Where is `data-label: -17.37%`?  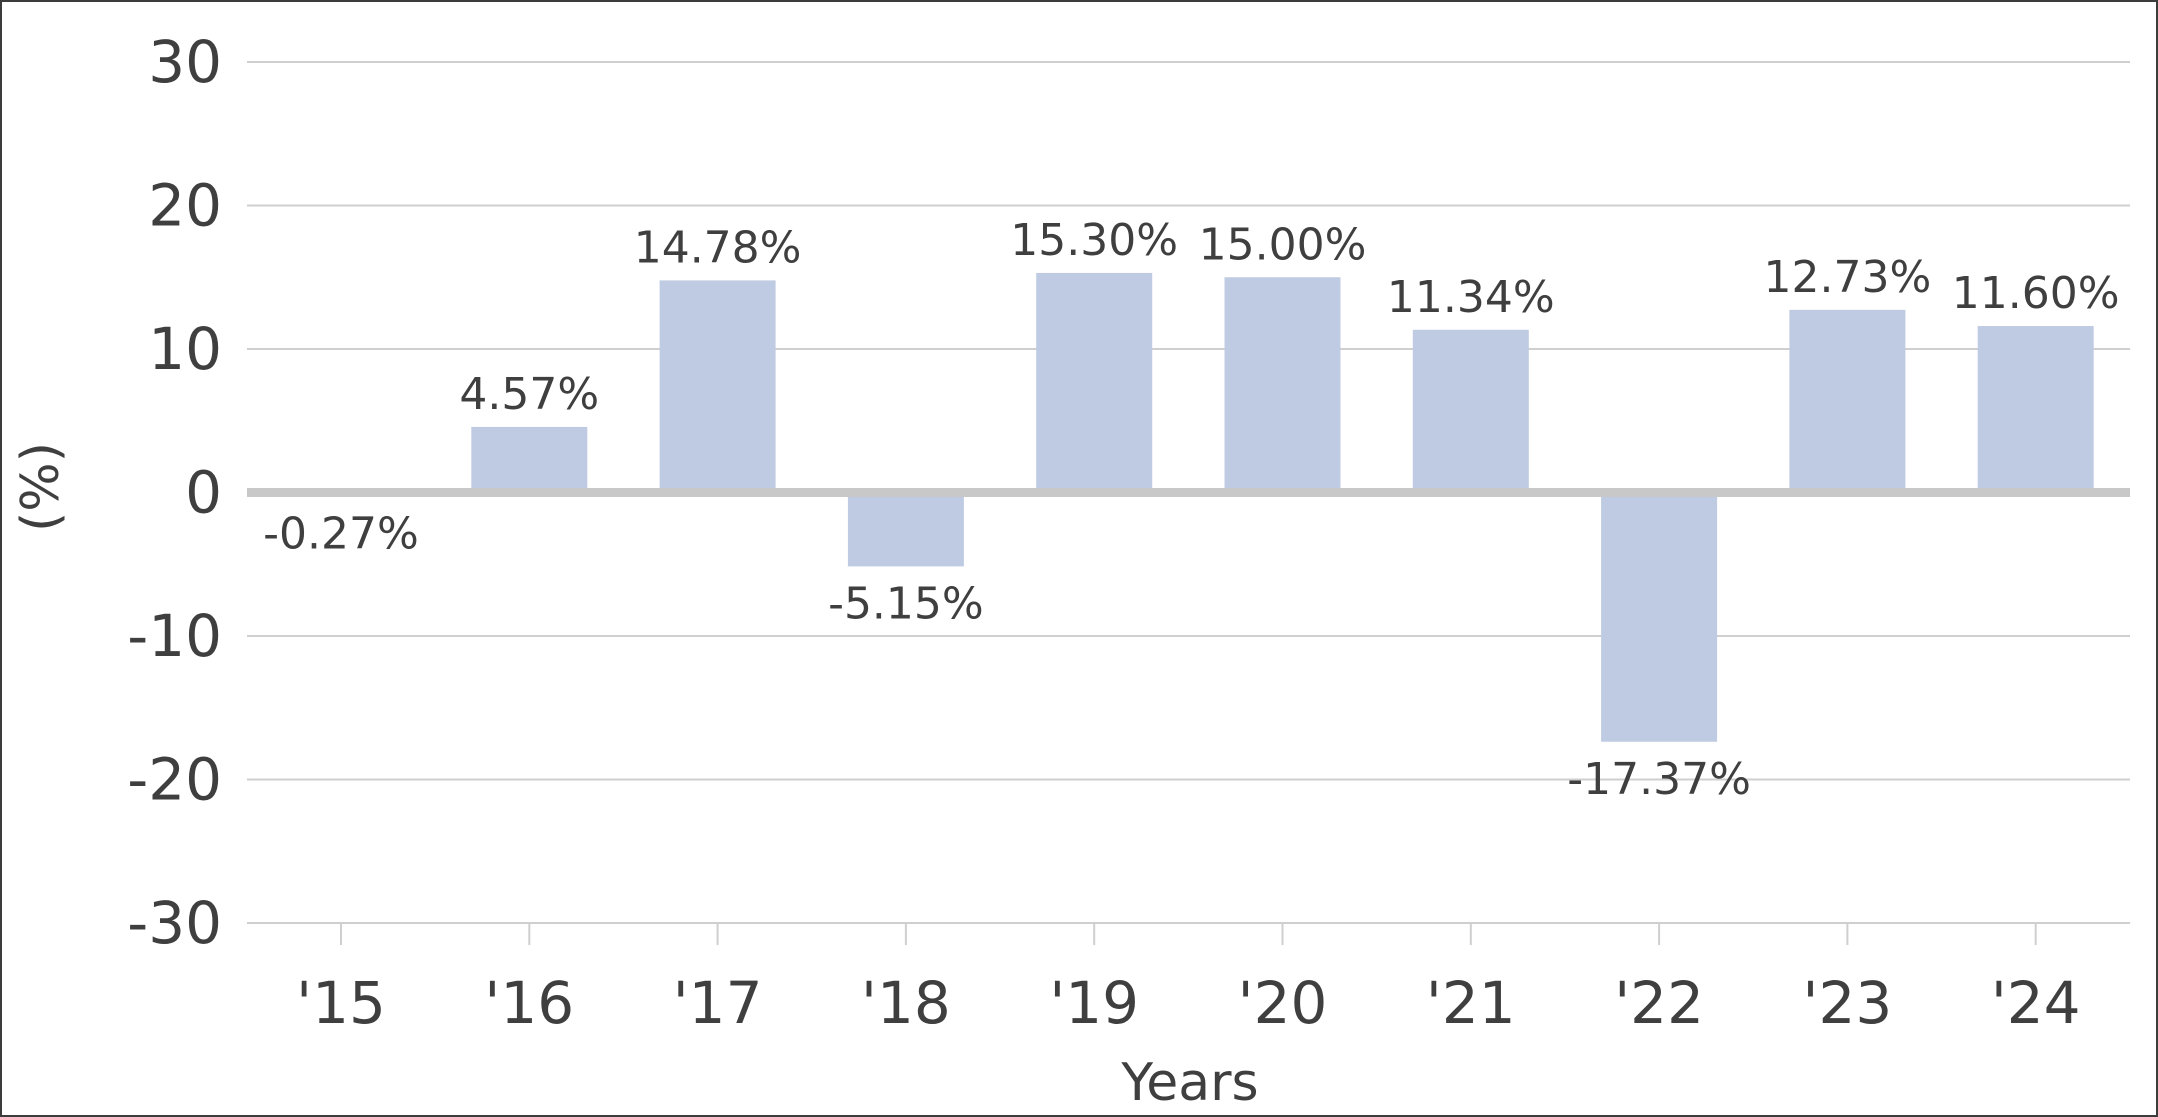 data-label: -17.37% is located at coordinates (1659, 779).